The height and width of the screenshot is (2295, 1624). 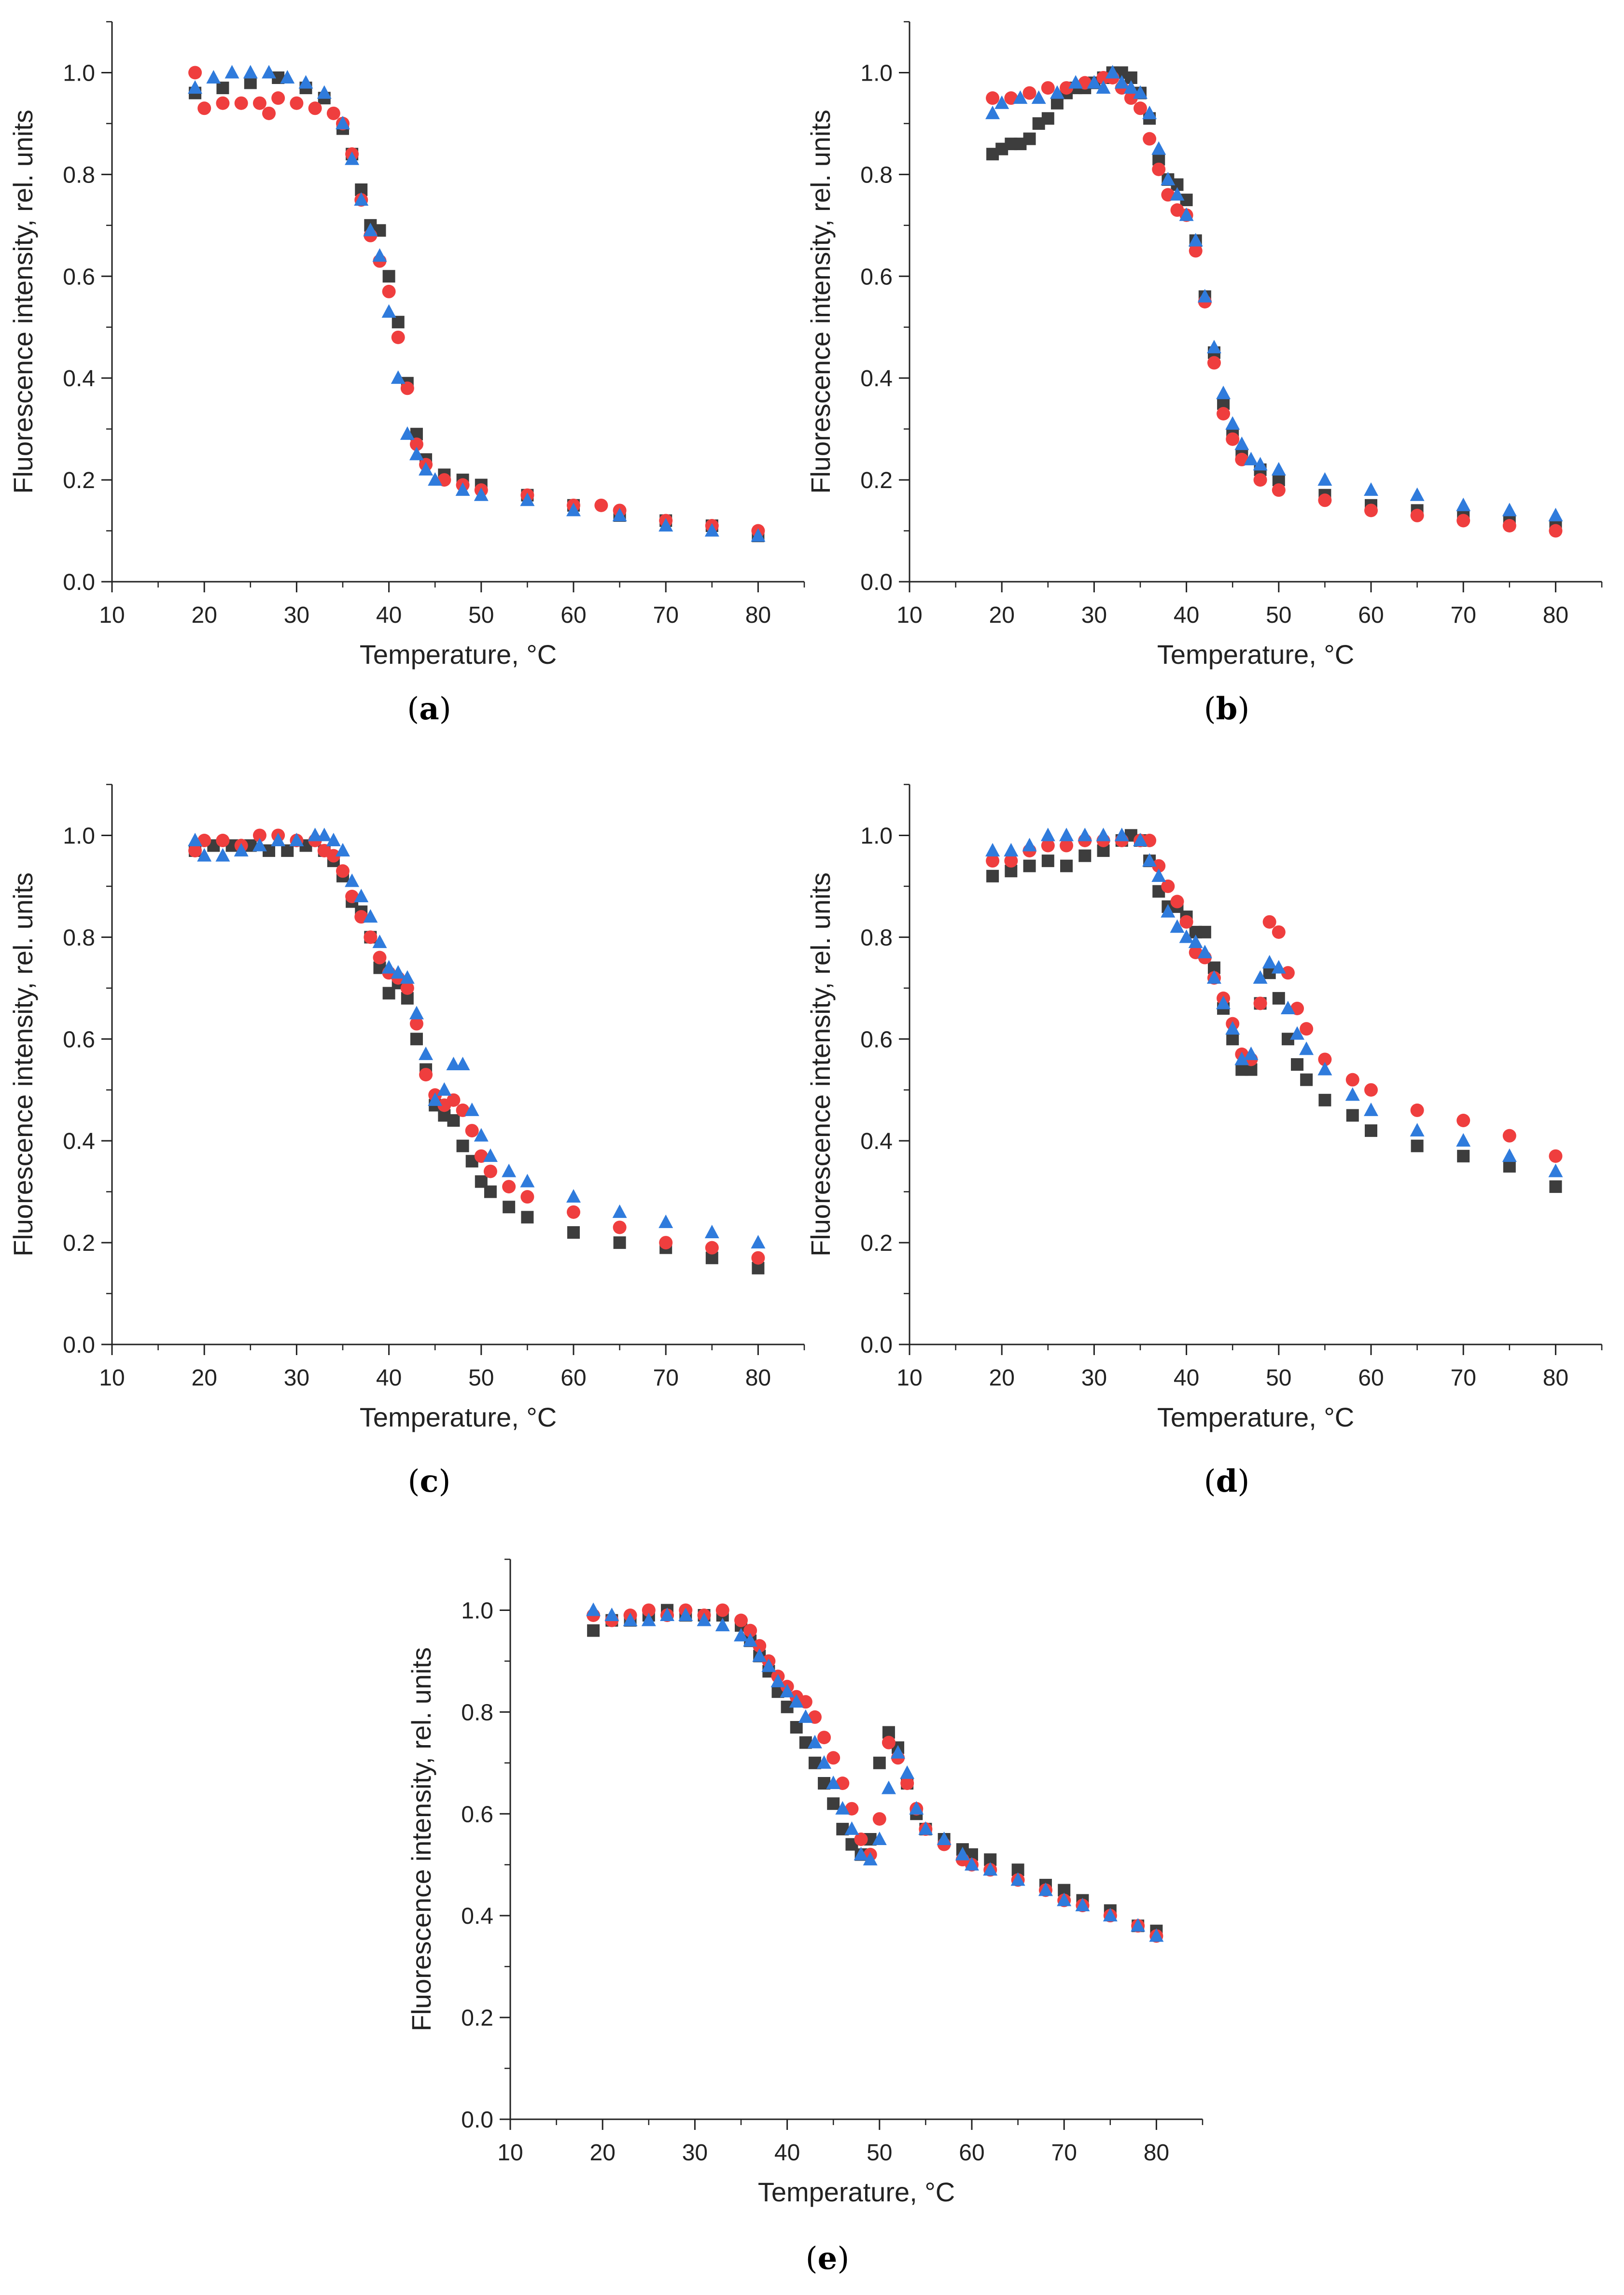 I want to click on y-tick-label: 0.0, so click(x=877, y=582).